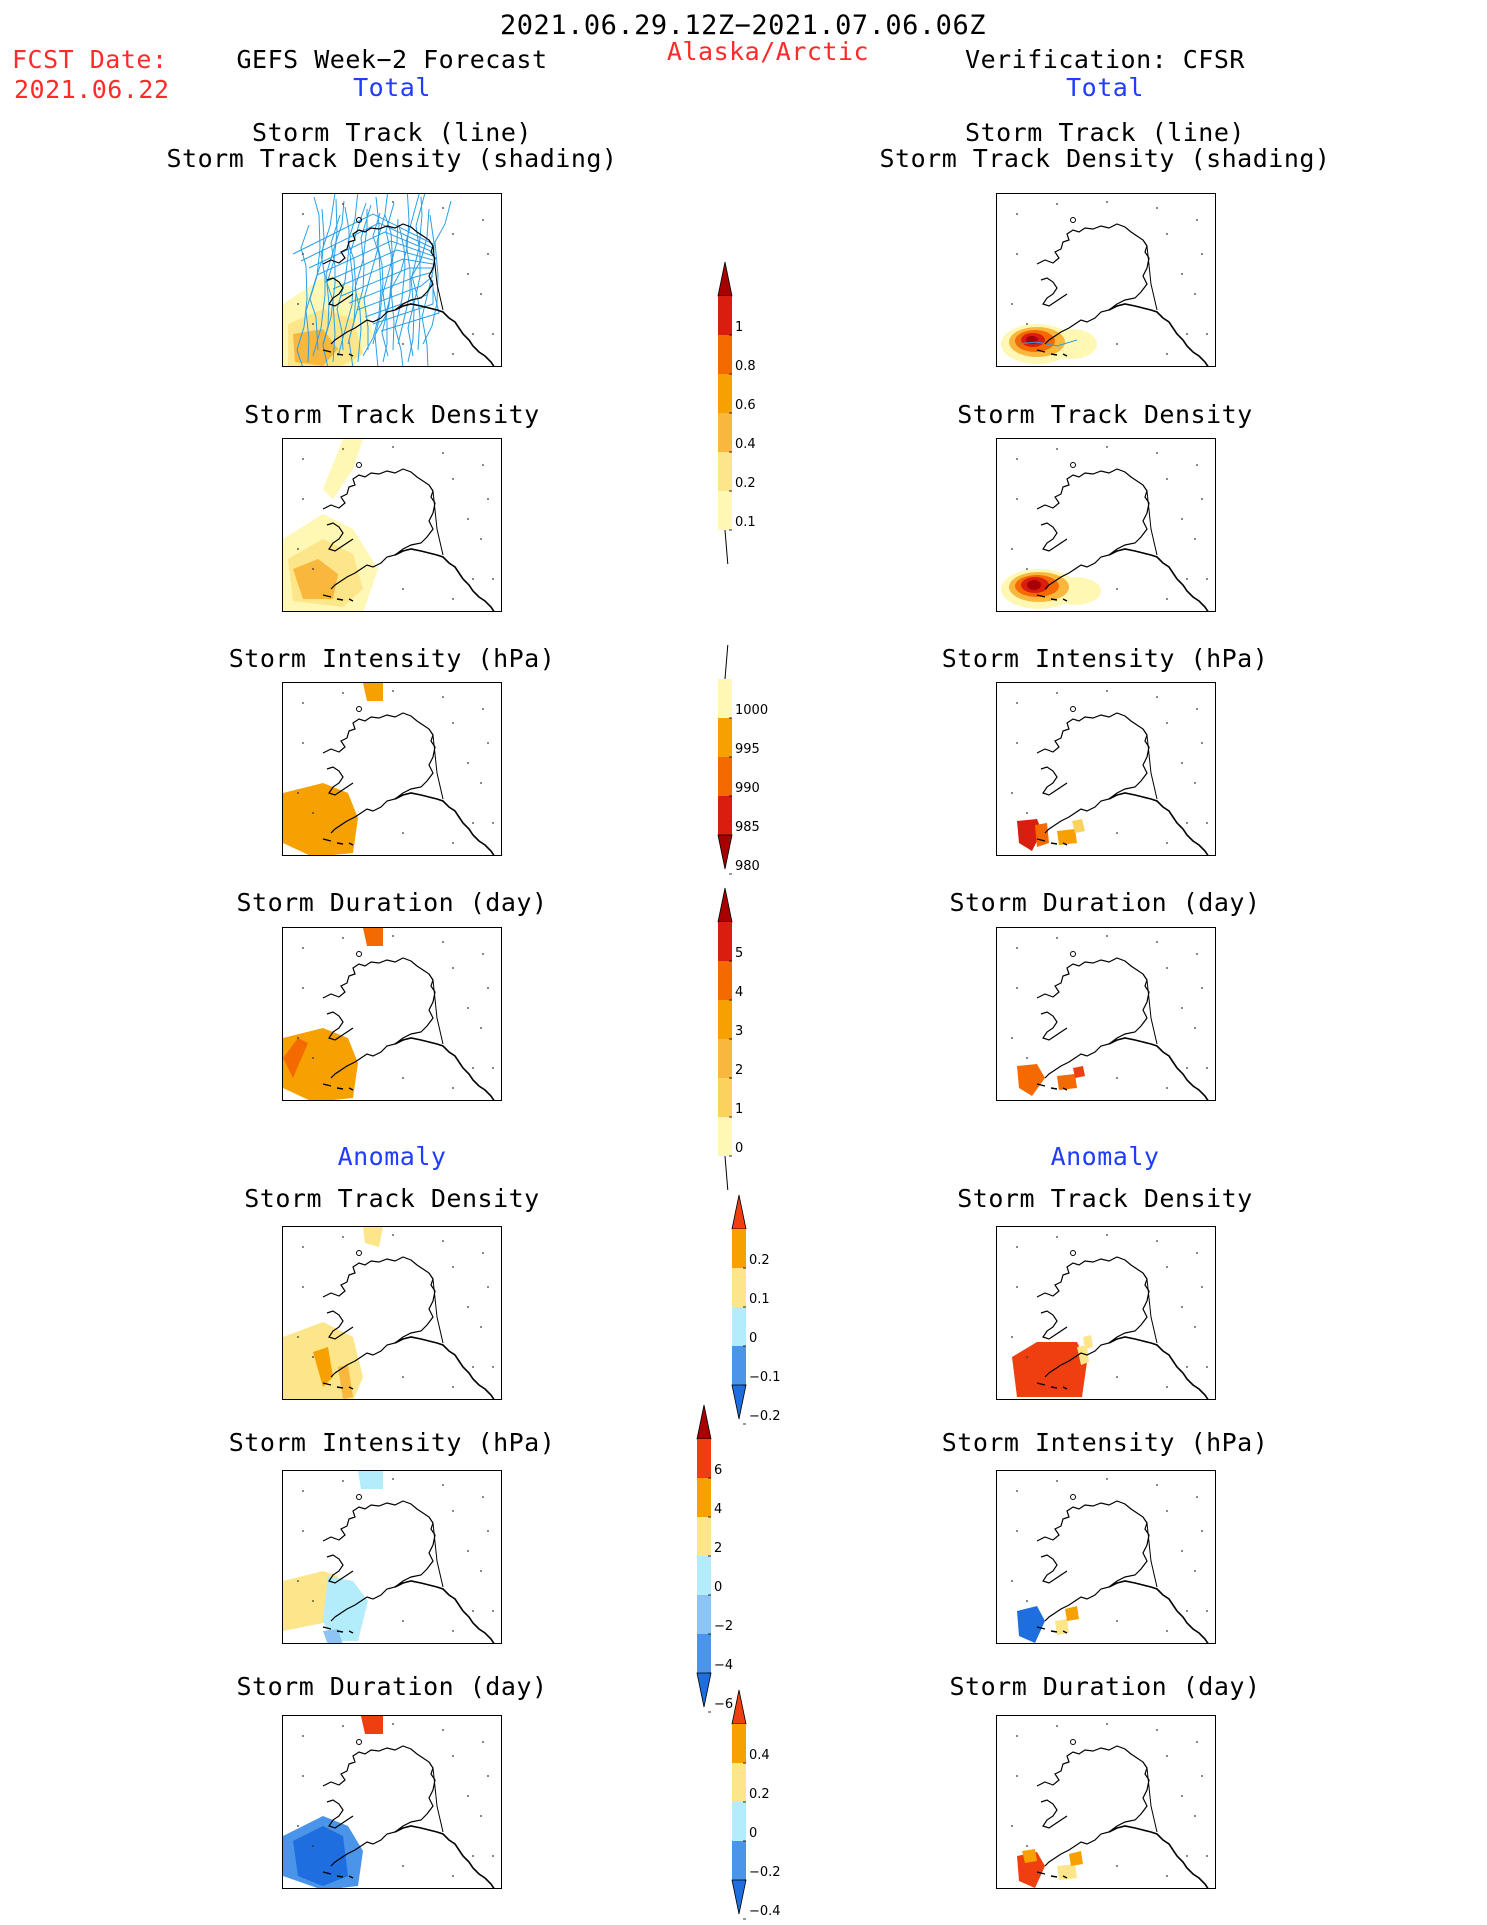  I want to click on title-fc-anom-density: Storm Track Density, so click(392, 1198).